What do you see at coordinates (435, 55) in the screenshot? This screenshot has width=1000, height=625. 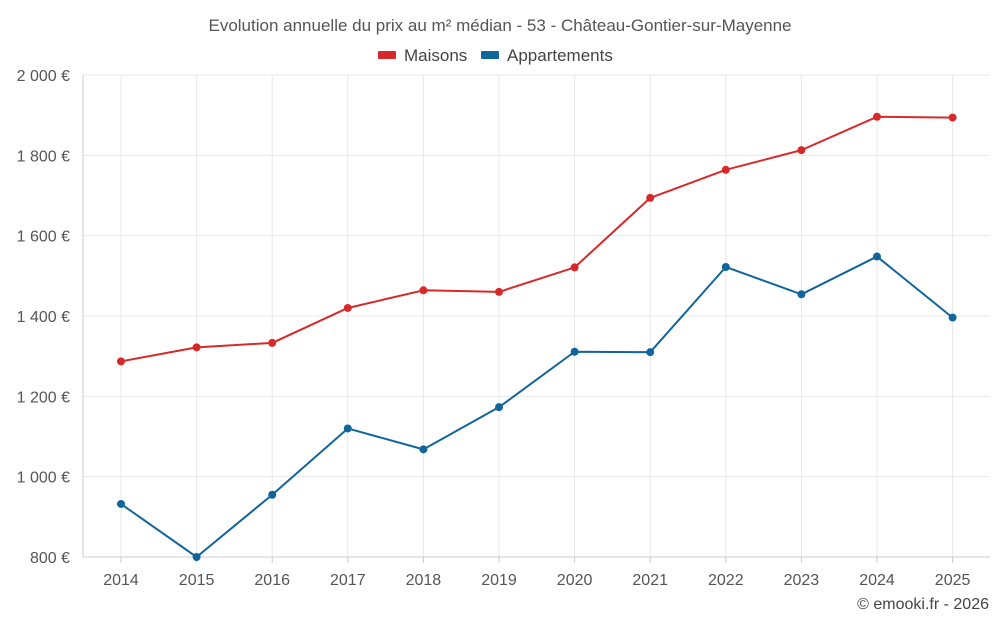 I see `legend-label-maisons: Maisons` at bounding box center [435, 55].